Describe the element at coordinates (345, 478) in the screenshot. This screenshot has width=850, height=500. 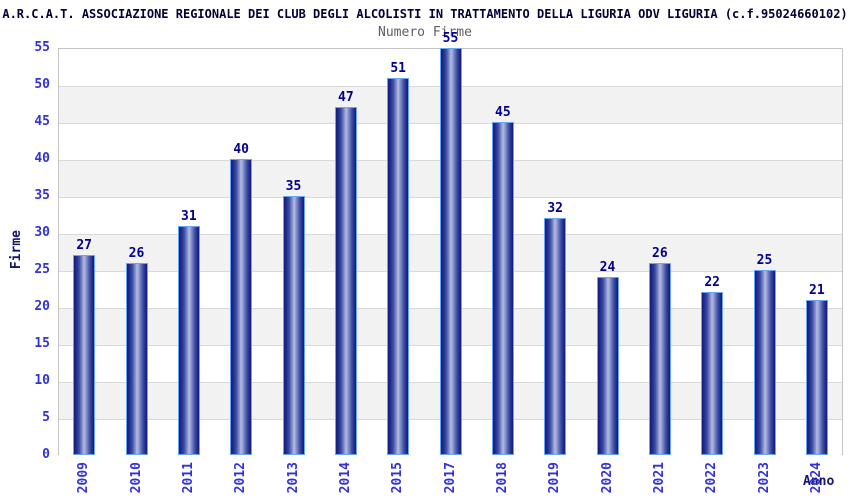
I see `x-tick-label: 2014` at that location.